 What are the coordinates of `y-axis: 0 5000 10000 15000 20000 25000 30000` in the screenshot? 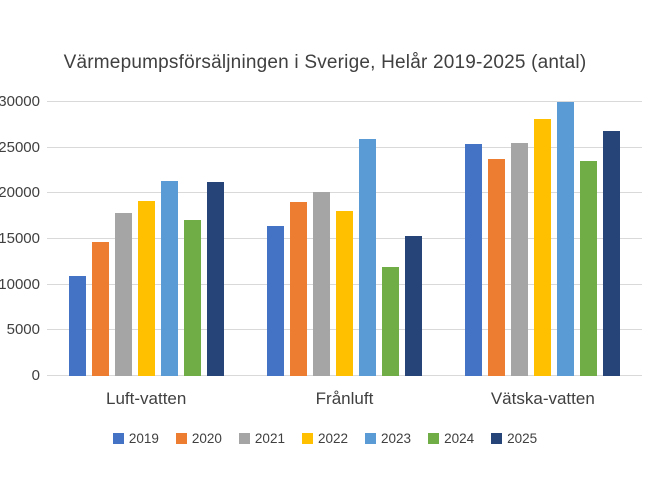 It's located at (20, 238).